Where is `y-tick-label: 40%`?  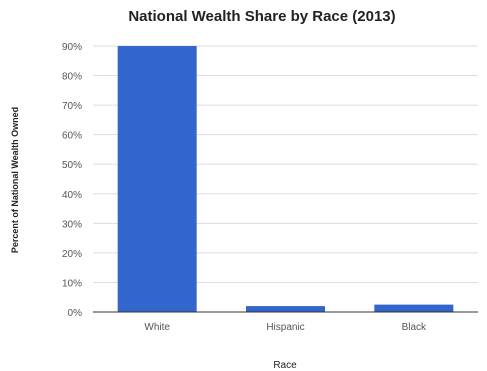
y-tick-label: 40% is located at coordinates (72, 195).